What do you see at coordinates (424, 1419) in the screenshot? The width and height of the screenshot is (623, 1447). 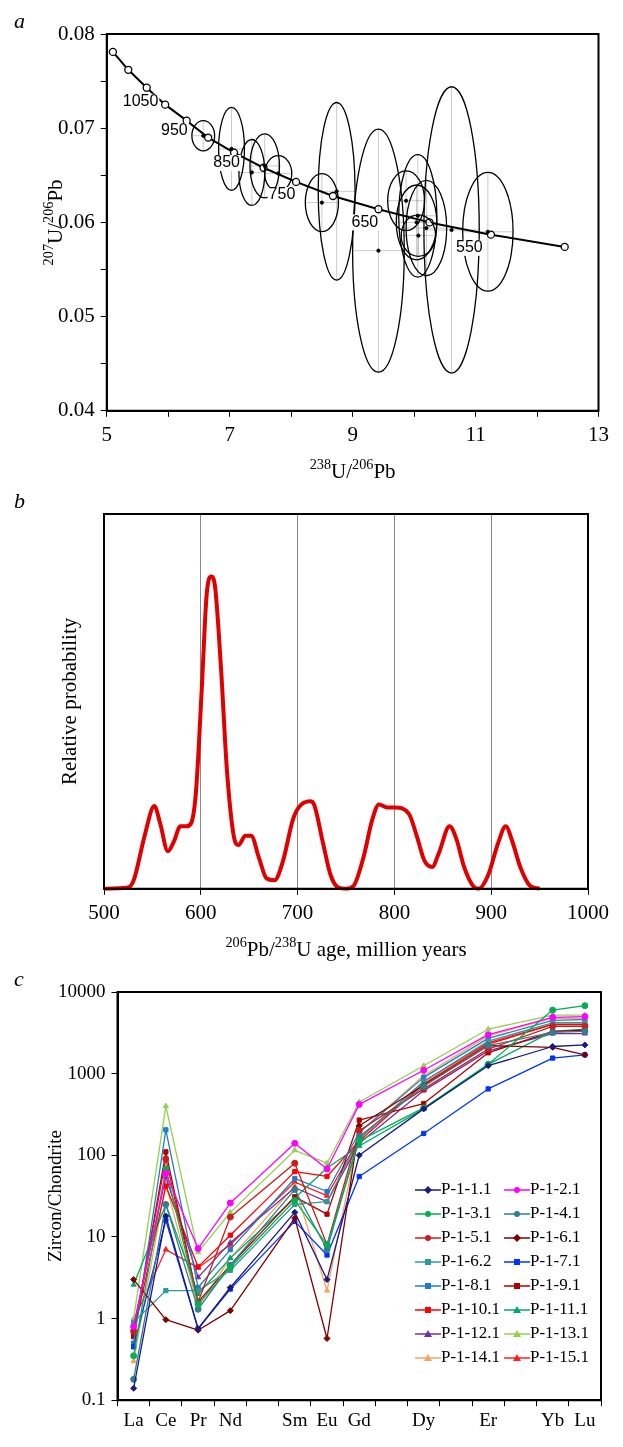 I see `x-tick-label: Dy` at bounding box center [424, 1419].